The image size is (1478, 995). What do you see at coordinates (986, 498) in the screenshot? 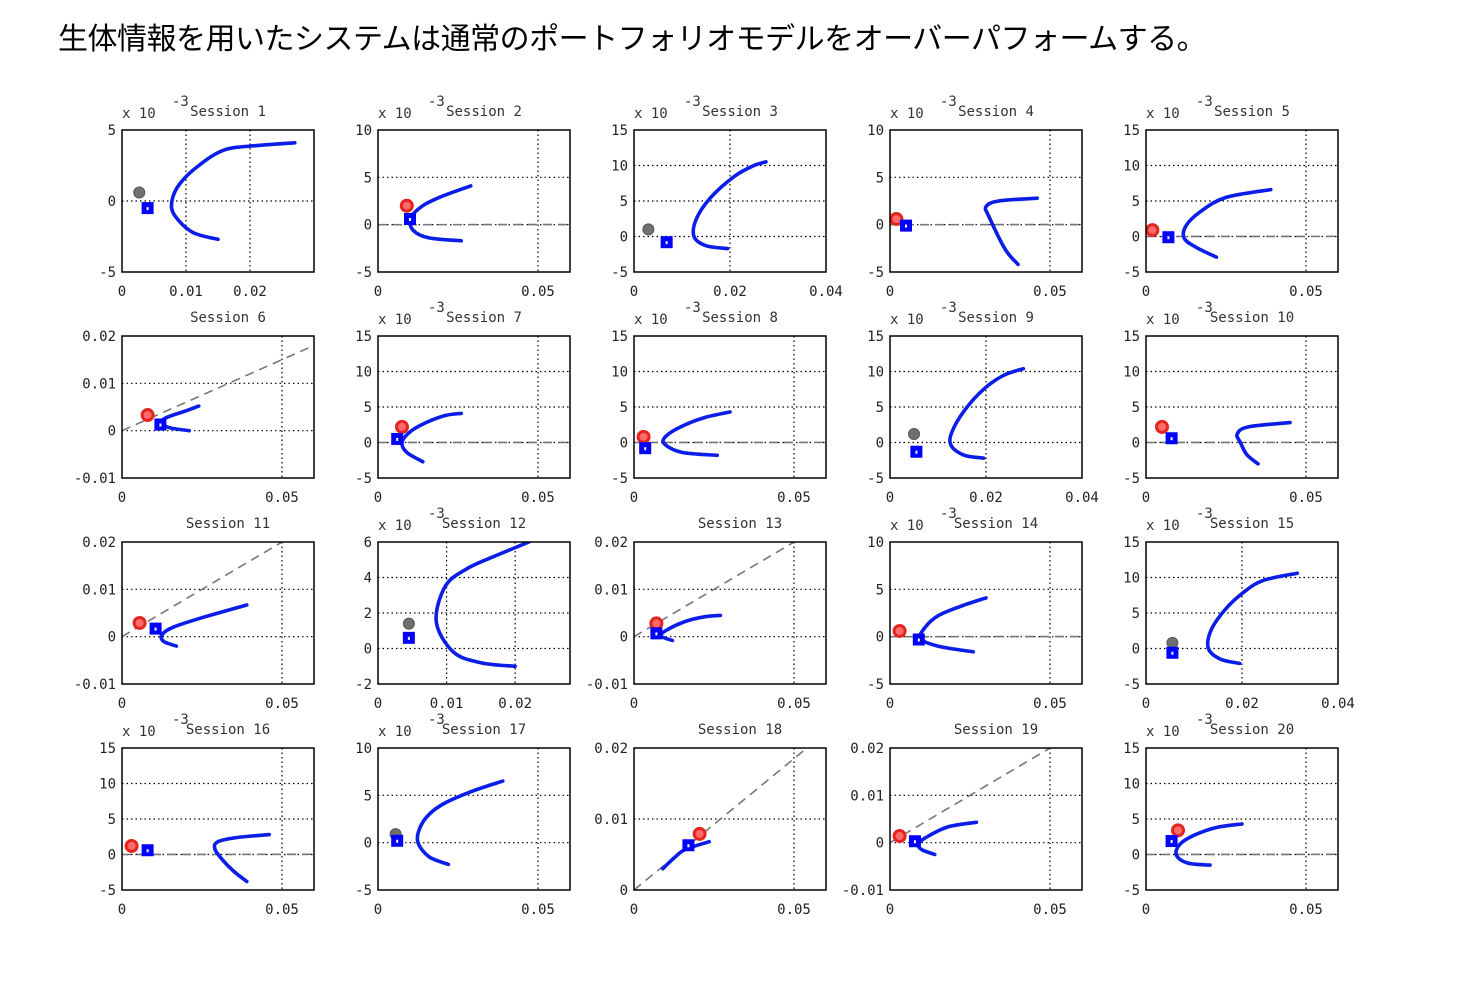
I see `x-tick-label: 0.02` at bounding box center [986, 498].